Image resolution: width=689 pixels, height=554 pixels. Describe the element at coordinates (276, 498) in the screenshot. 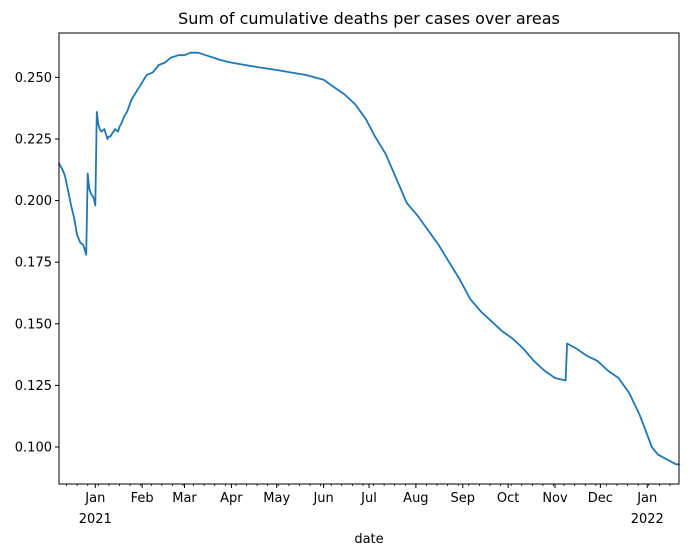

I see `x-tick-label: May` at that location.